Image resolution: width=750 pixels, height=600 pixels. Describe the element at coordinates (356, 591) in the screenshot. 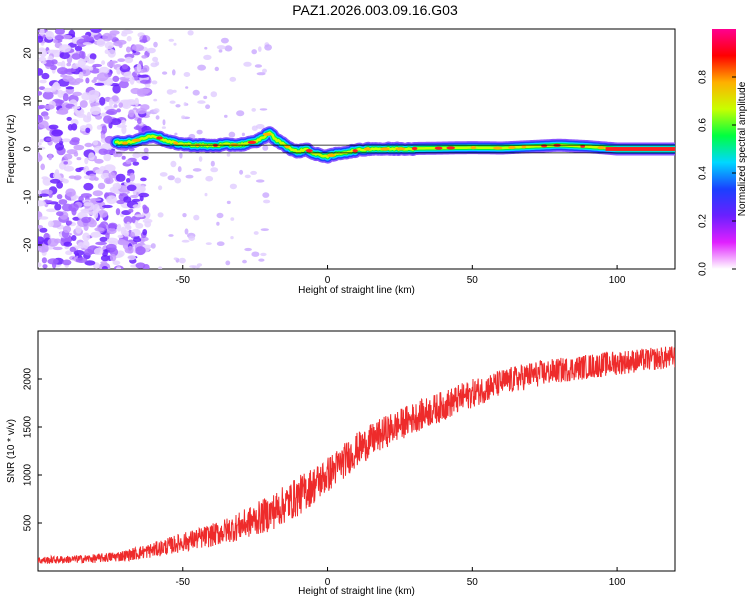

I see `snr-x-label: Height of straight line (km)` at that location.